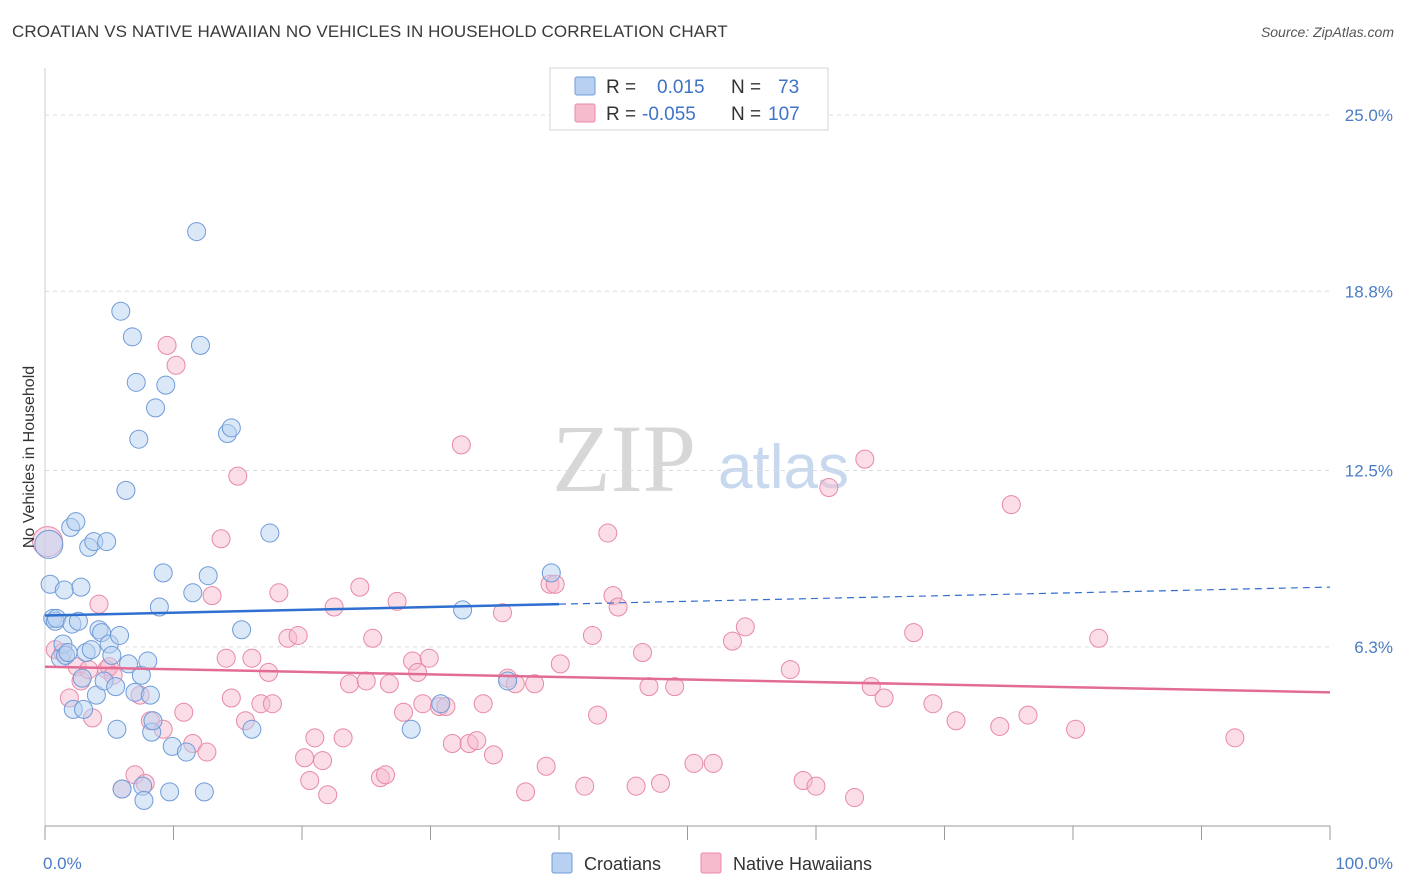 The height and width of the screenshot is (892, 1406). Describe the element at coordinates (624, 458) in the screenshot. I see `watermark-zip: ZIP` at that location.